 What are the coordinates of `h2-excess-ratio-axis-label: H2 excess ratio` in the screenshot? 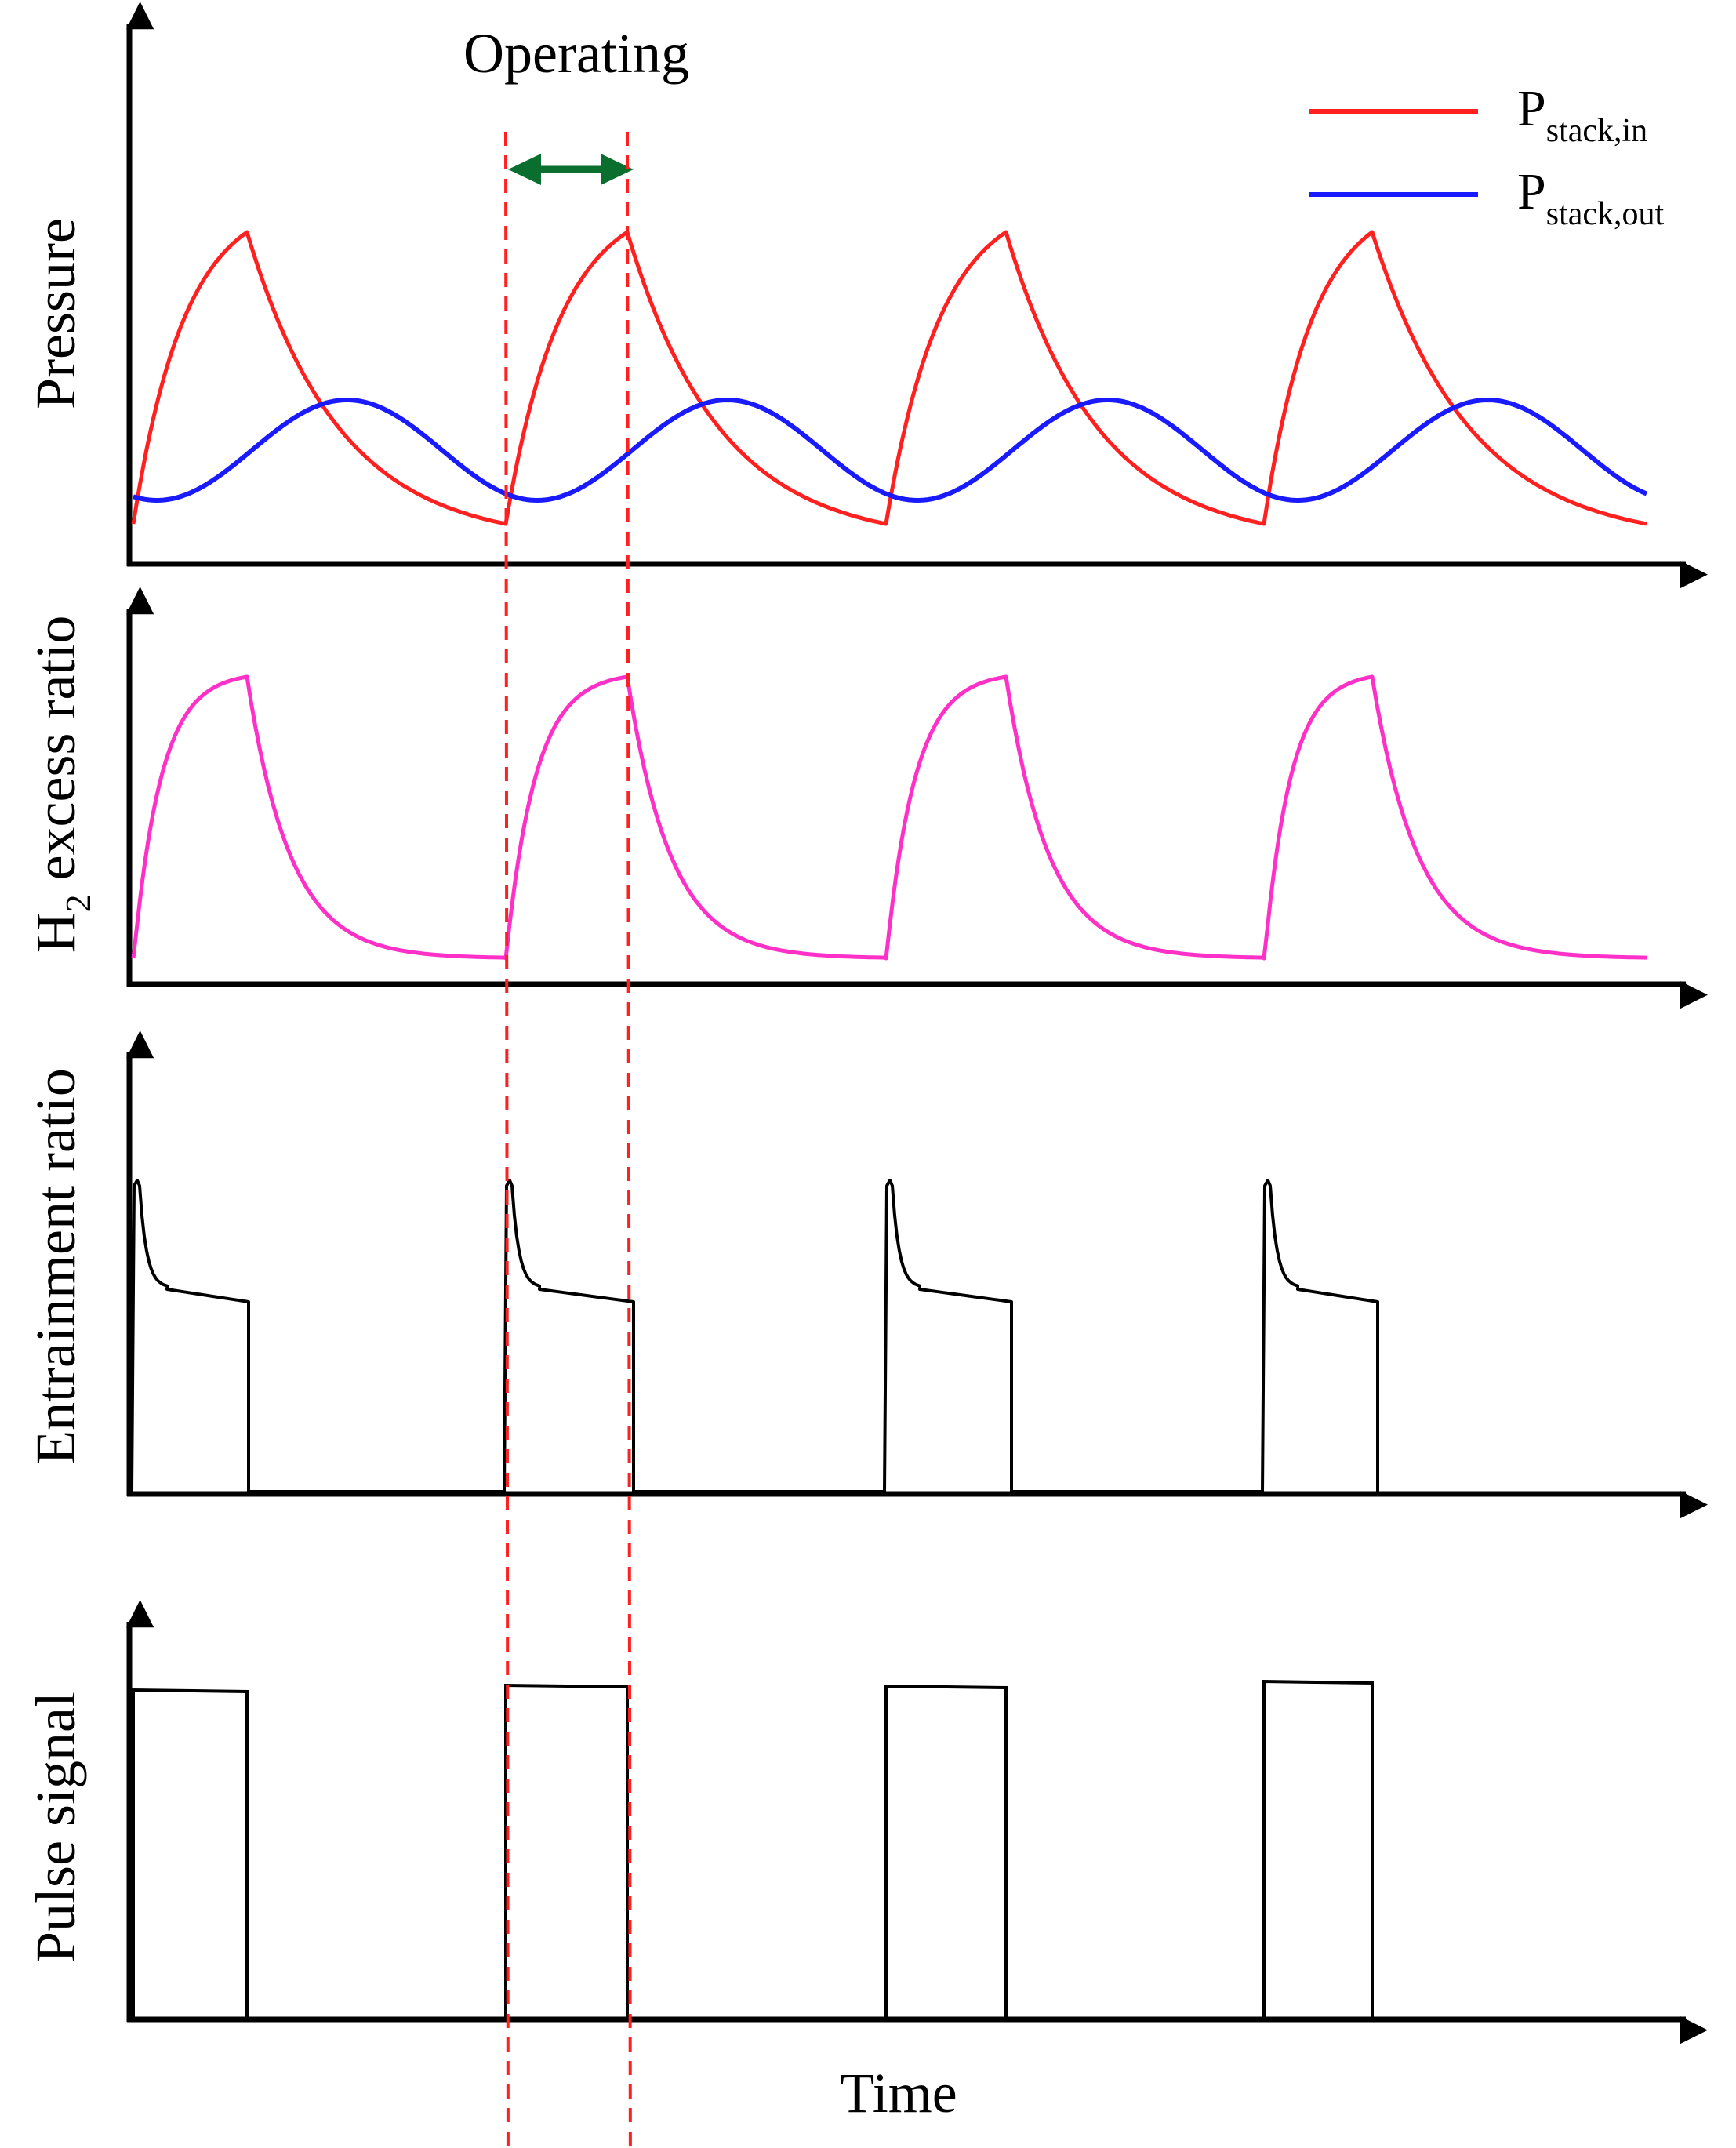 It's located at (61, 785).